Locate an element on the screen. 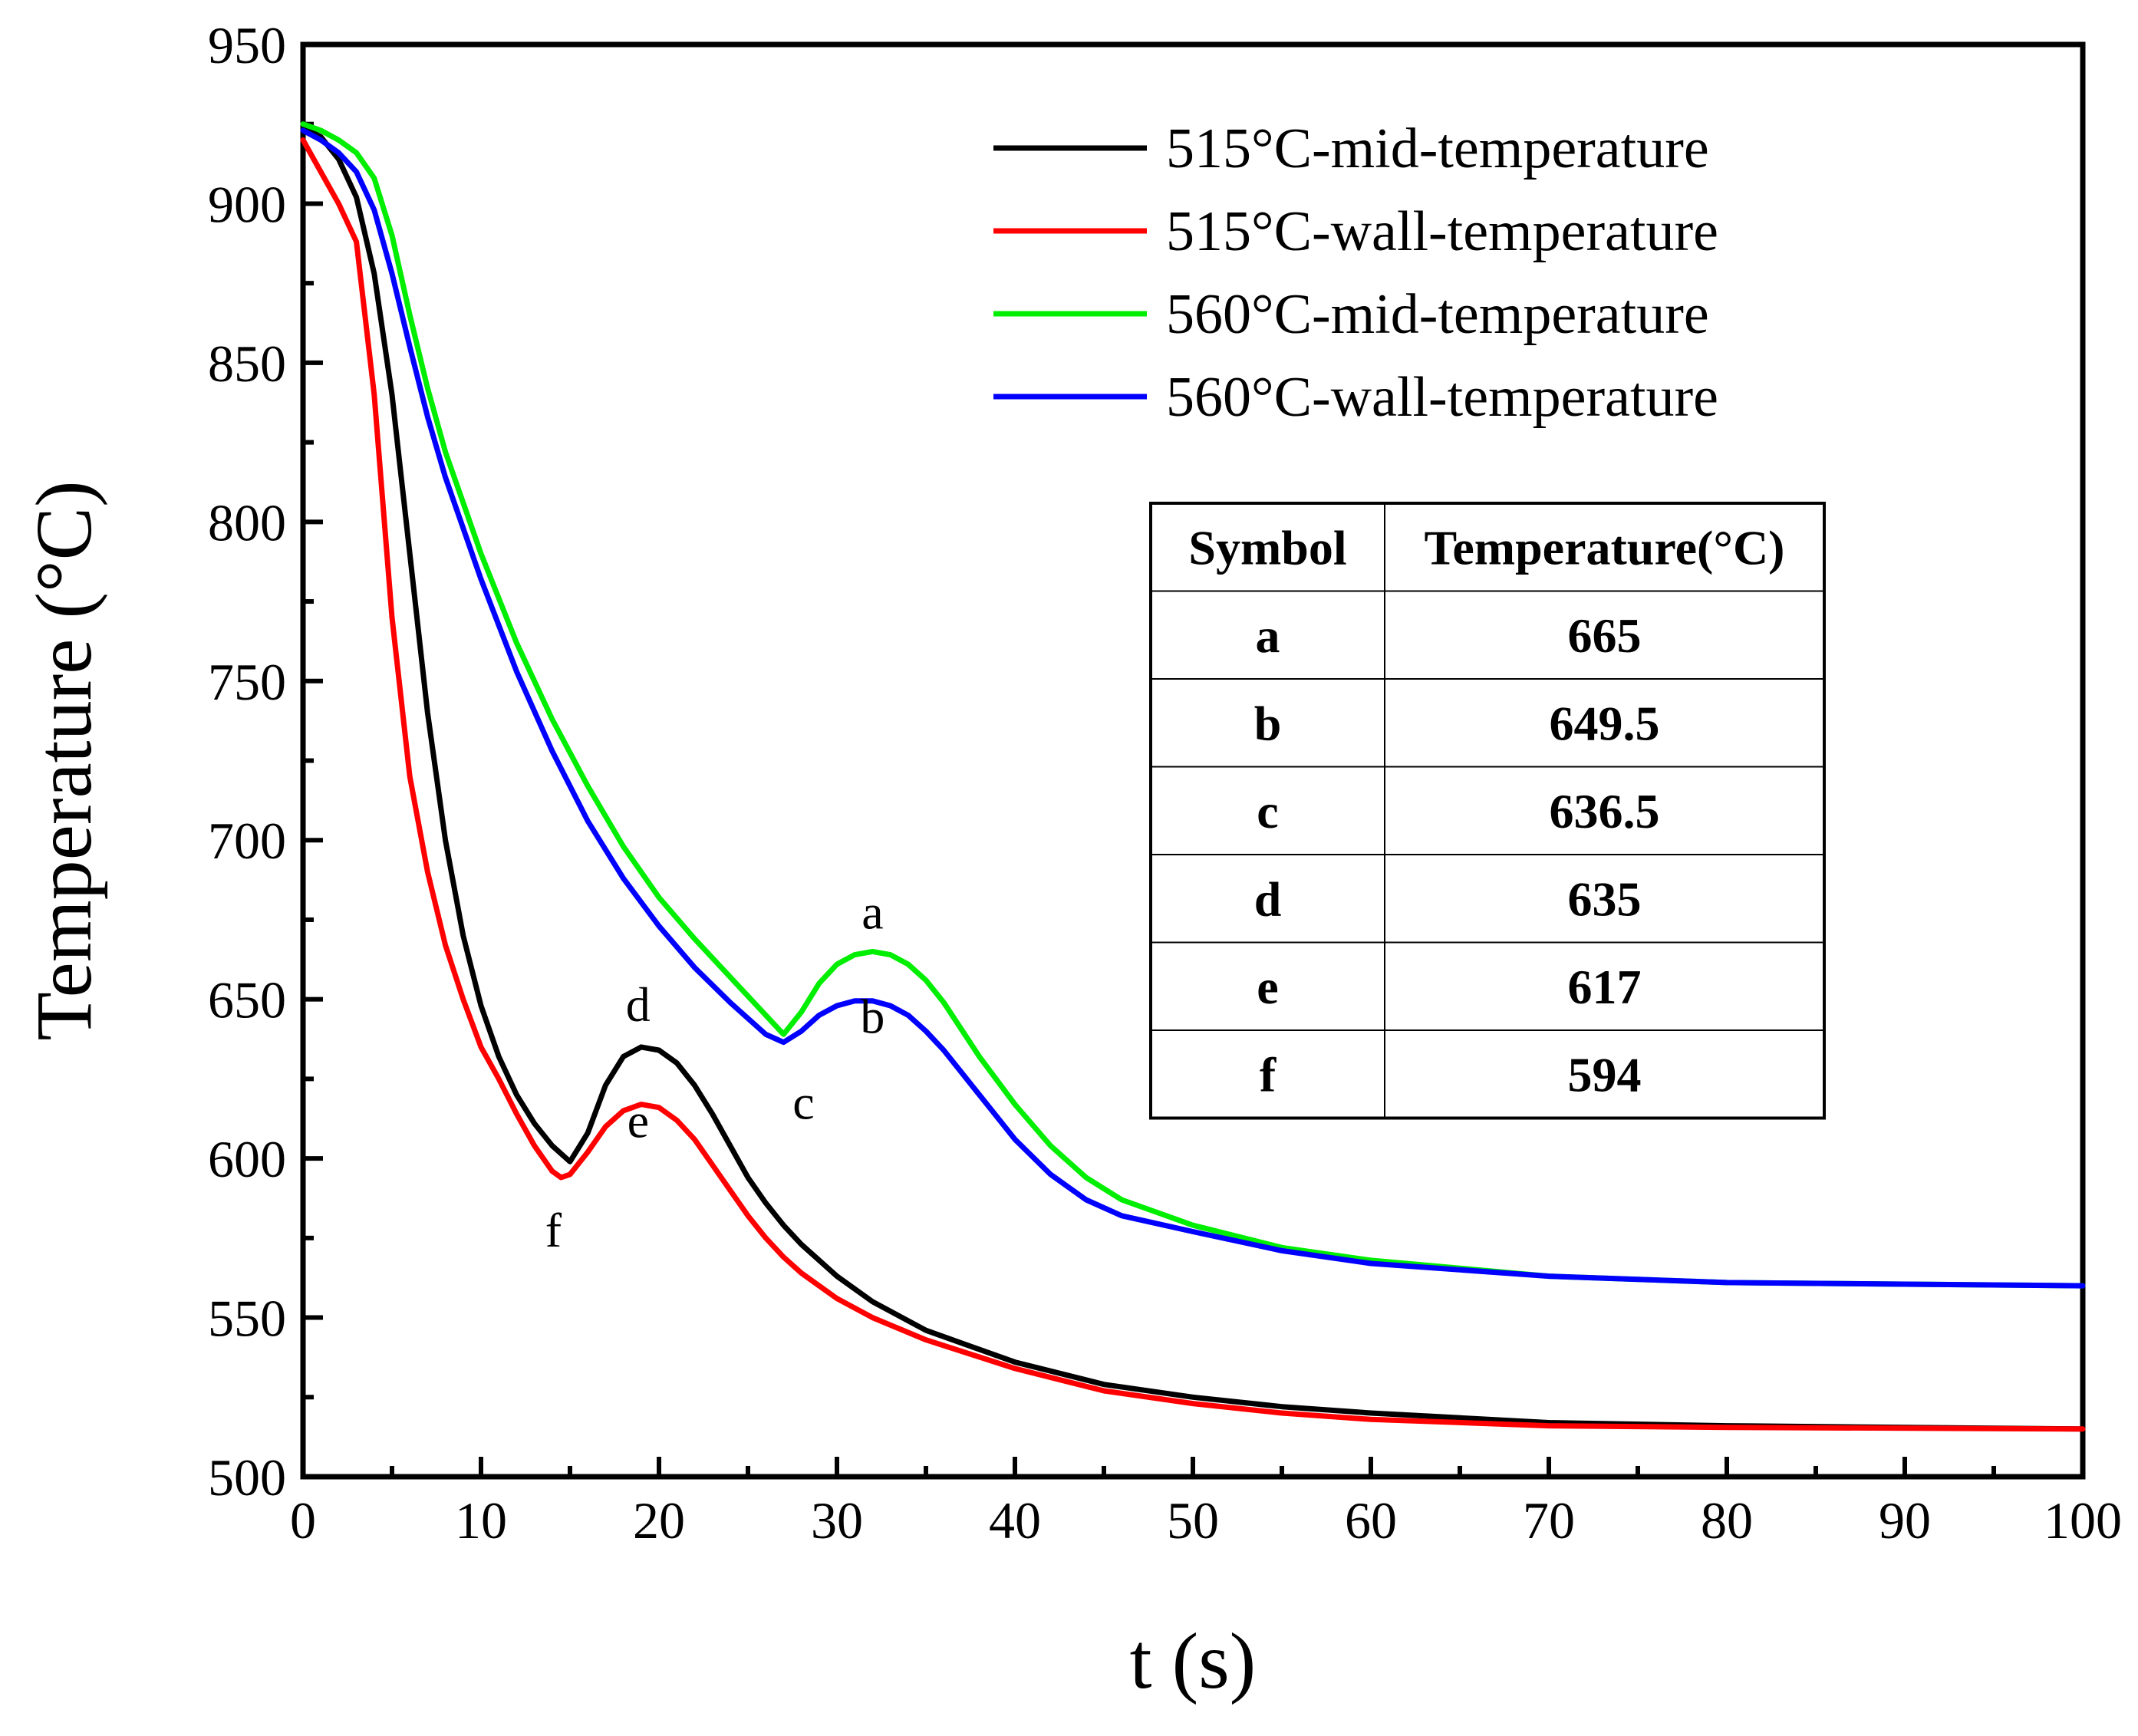 The width and height of the screenshot is (2138, 1736). y-tick-label: 850 is located at coordinates (247, 363).